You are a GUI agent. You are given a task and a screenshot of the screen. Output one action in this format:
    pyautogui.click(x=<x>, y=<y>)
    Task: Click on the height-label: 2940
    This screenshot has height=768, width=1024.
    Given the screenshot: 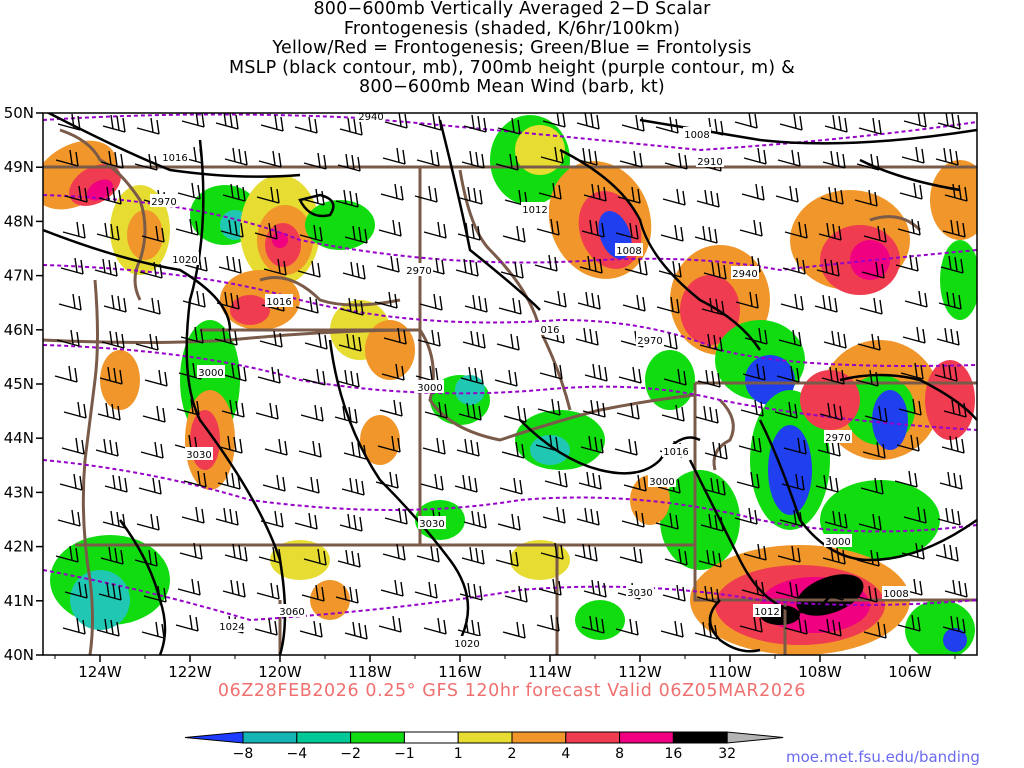 What is the action you would take?
    pyautogui.click(x=744, y=274)
    